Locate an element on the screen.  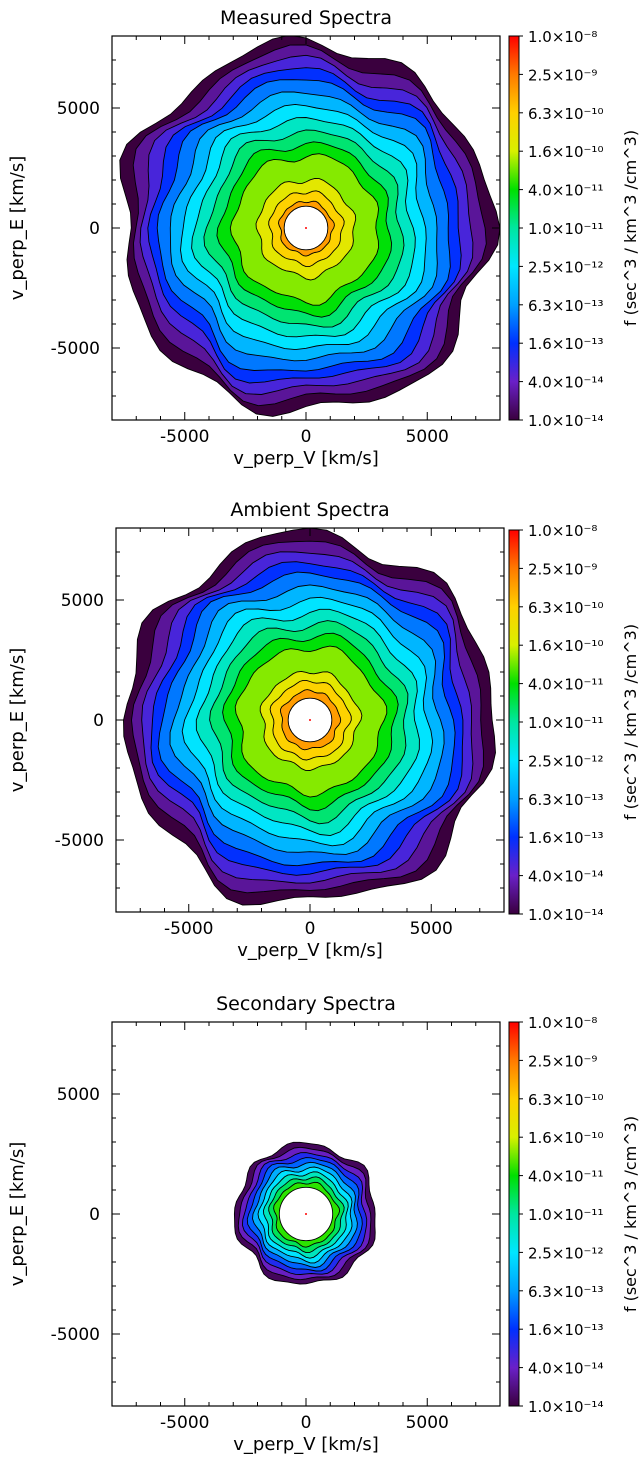
chart-title: Ambient Spectra is located at coordinates (309, 510).